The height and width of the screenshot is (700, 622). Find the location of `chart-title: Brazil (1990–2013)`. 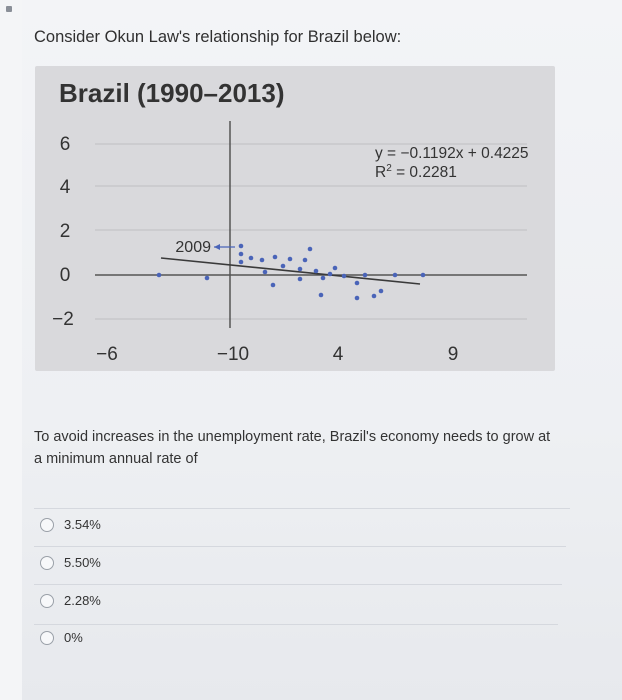

chart-title: Brazil (1990–2013) is located at coordinates (171, 93).